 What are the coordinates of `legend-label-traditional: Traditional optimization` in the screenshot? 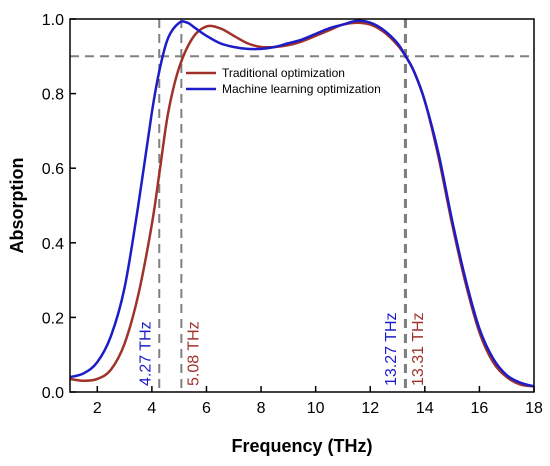 It's located at (283, 73).